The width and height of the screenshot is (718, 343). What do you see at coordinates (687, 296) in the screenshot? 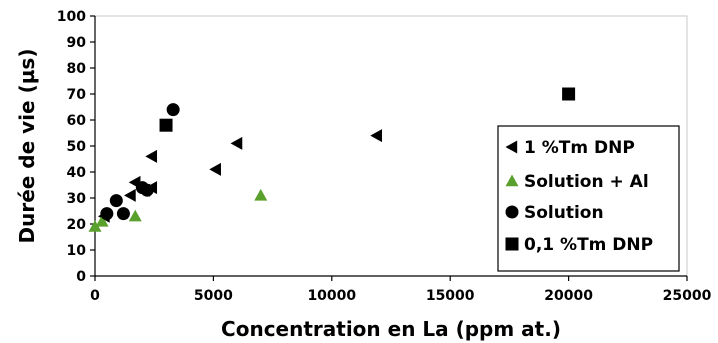
I see `x-tick-label: 25000` at bounding box center [687, 296].